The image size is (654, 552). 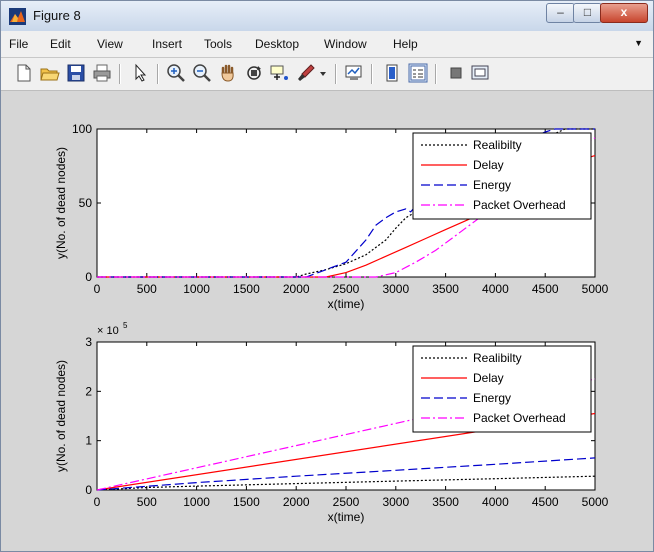 What do you see at coordinates (327, 16) in the screenshot?
I see `title-bar: Figure 8 – □ x` at bounding box center [327, 16].